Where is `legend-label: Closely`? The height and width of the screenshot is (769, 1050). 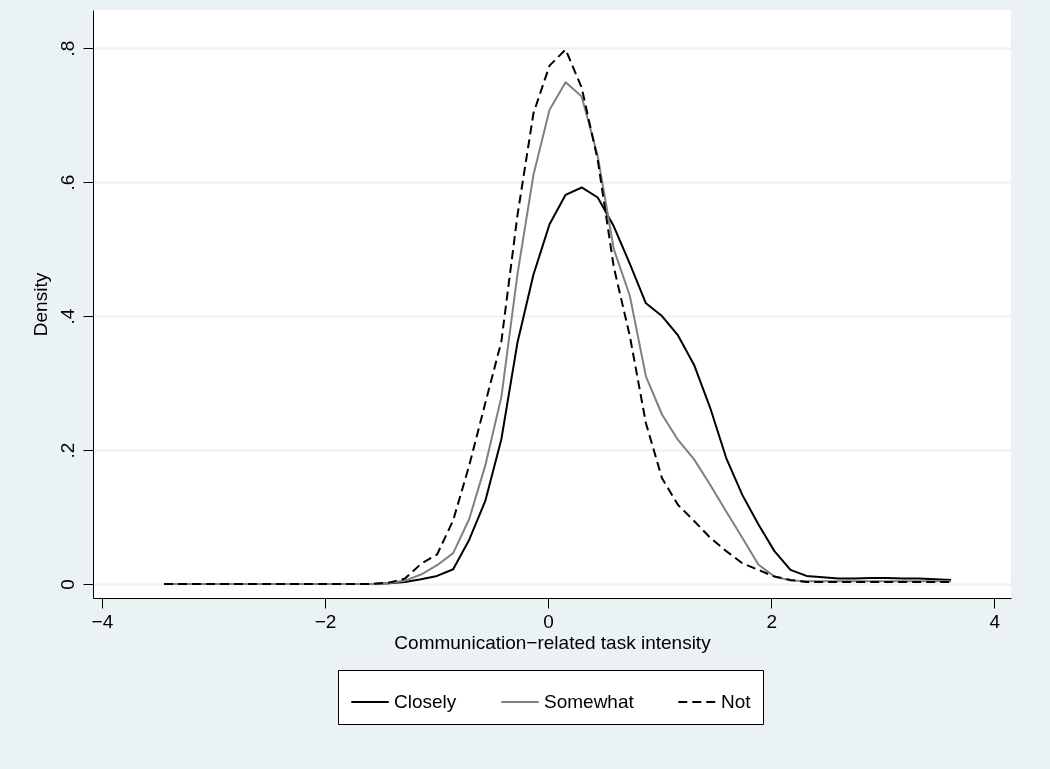
legend-label: Closely is located at coordinates (425, 701).